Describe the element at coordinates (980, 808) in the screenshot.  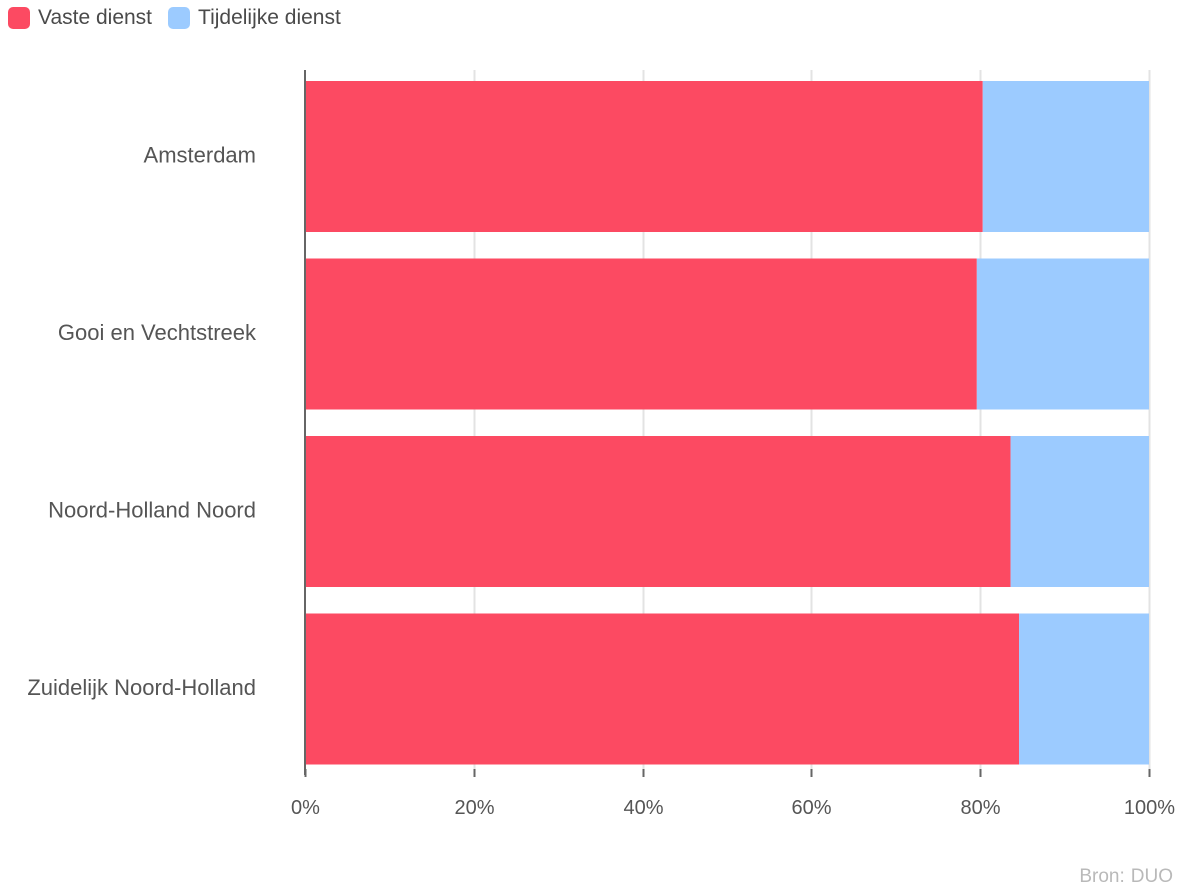
I see `x-tick-label-4: 80%` at that location.